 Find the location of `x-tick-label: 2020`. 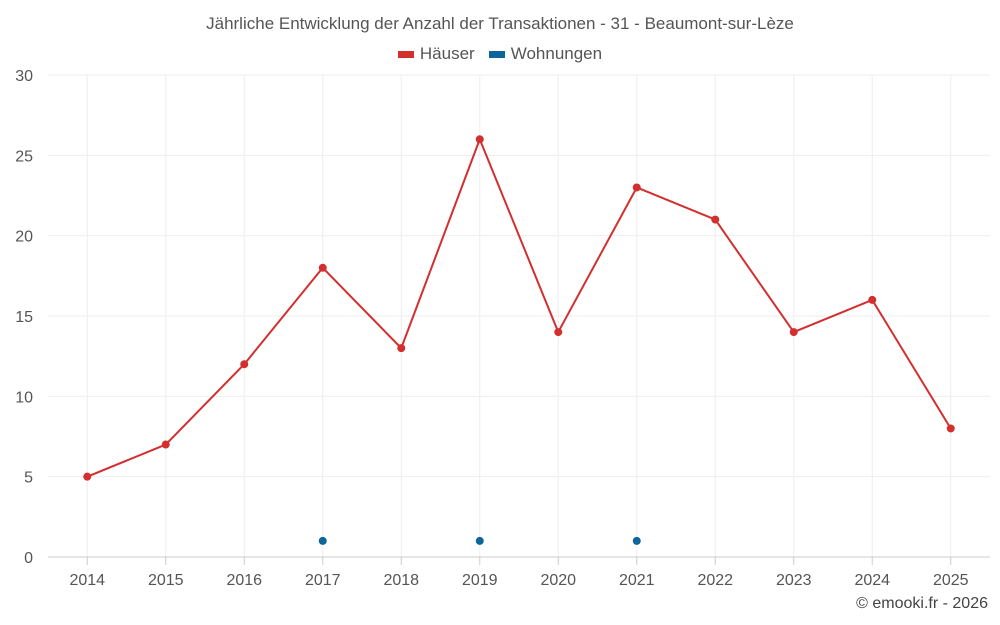

x-tick-label: 2020 is located at coordinates (558, 580).